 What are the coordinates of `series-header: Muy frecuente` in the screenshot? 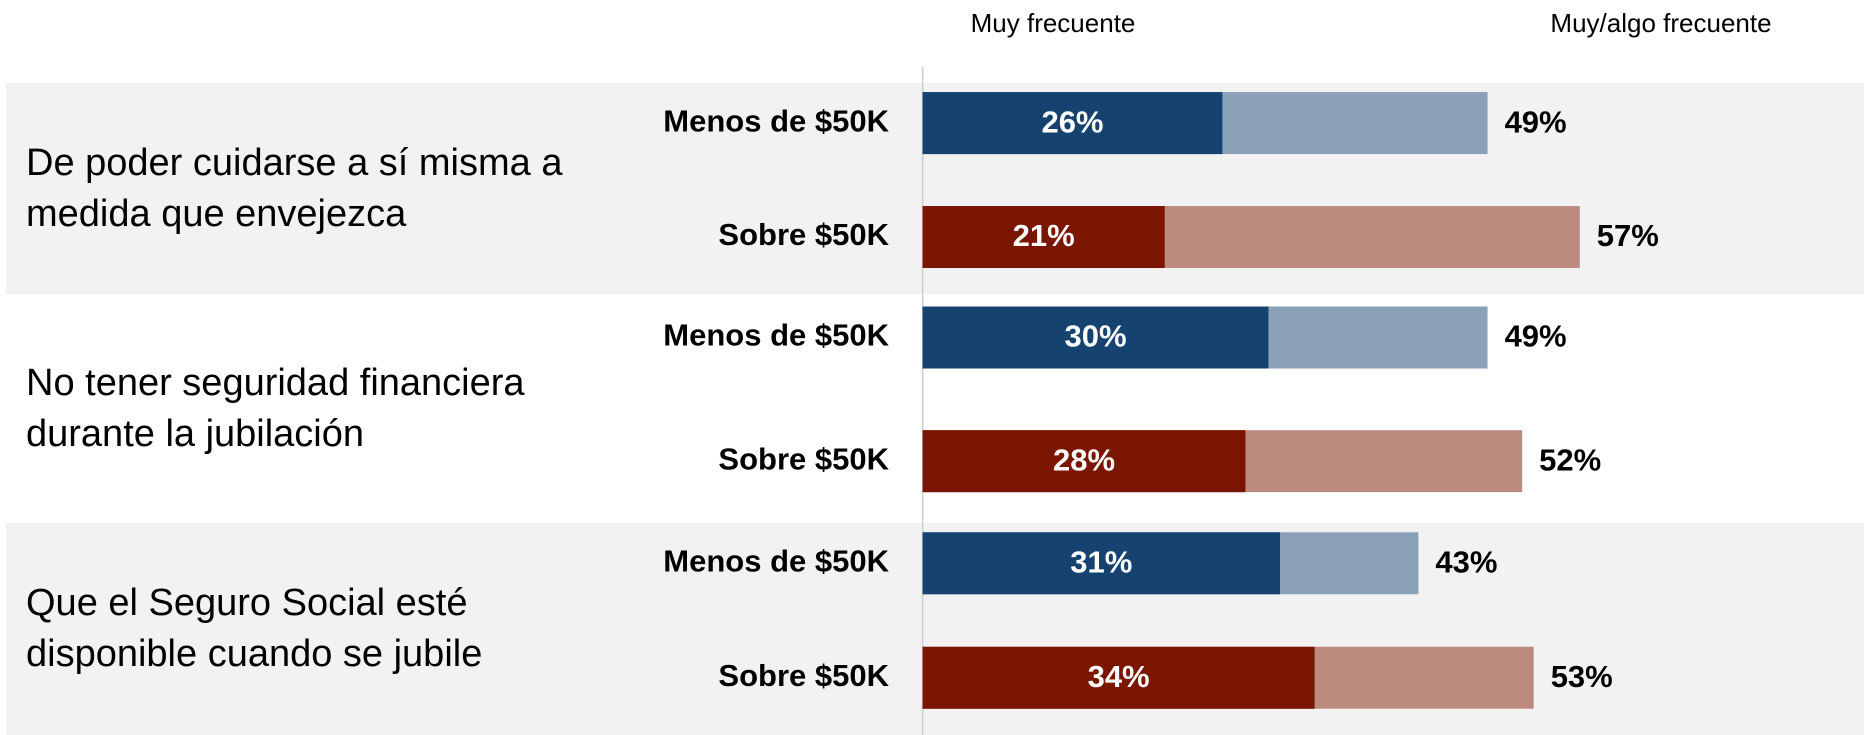 It's located at (1053, 23).